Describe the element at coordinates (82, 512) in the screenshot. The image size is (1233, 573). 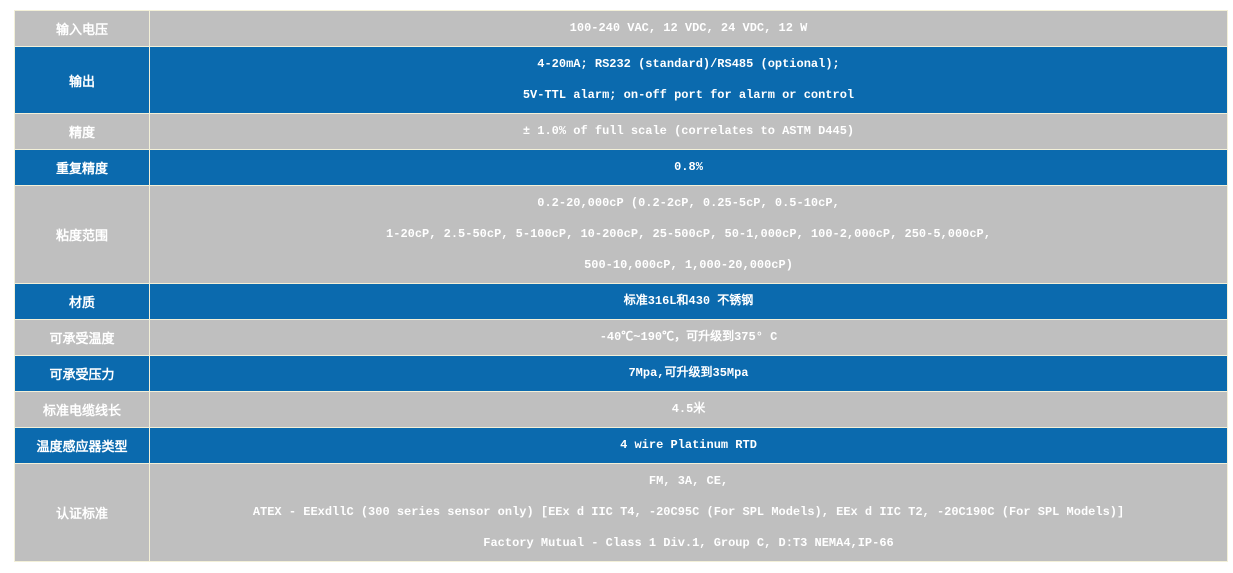
I see `spec-label: 认证标准` at that location.